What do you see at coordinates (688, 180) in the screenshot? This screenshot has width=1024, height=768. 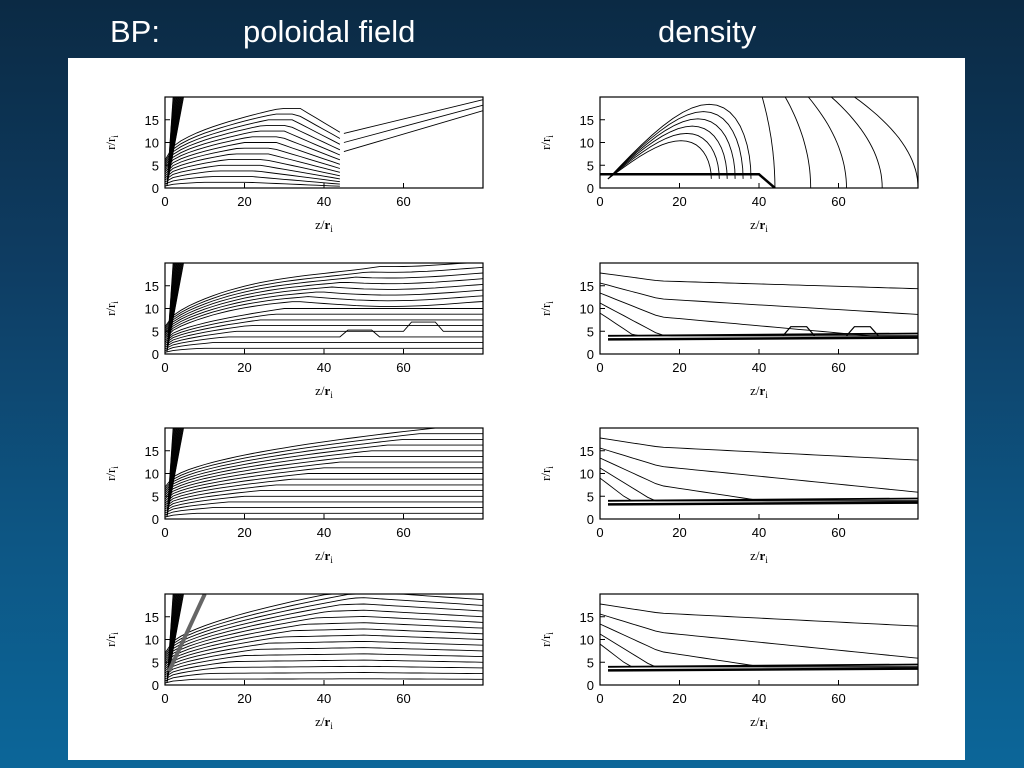 I see `density-shock` at bounding box center [688, 180].